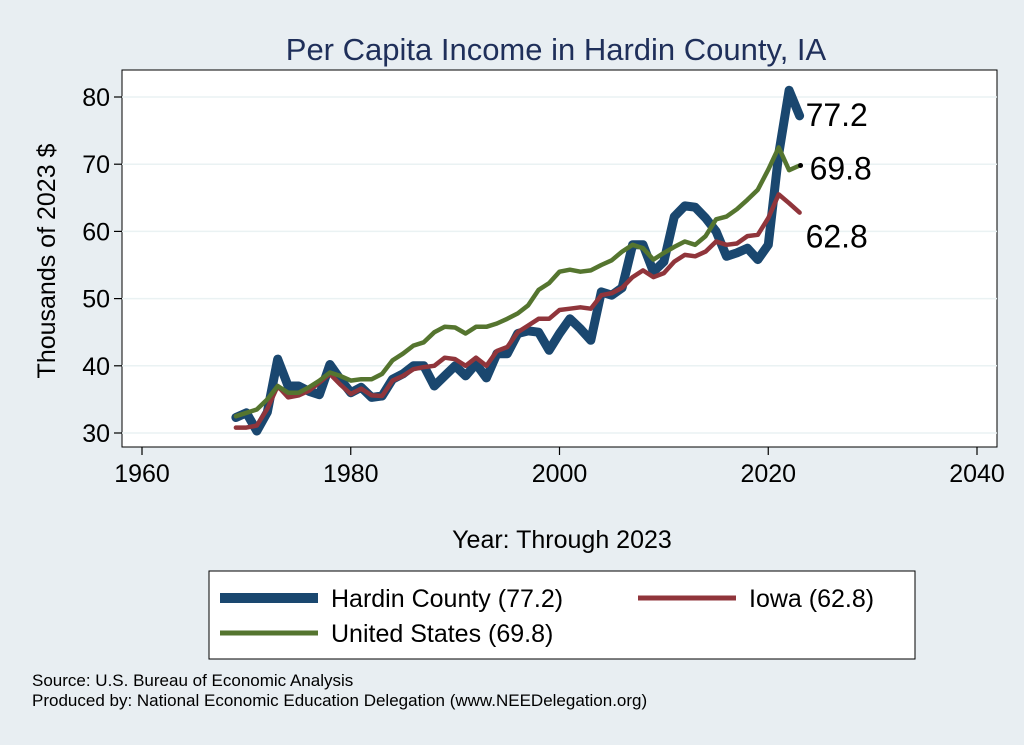 The width and height of the screenshot is (1024, 745). I want to click on y-tick-label-80: 80, so click(96, 98).